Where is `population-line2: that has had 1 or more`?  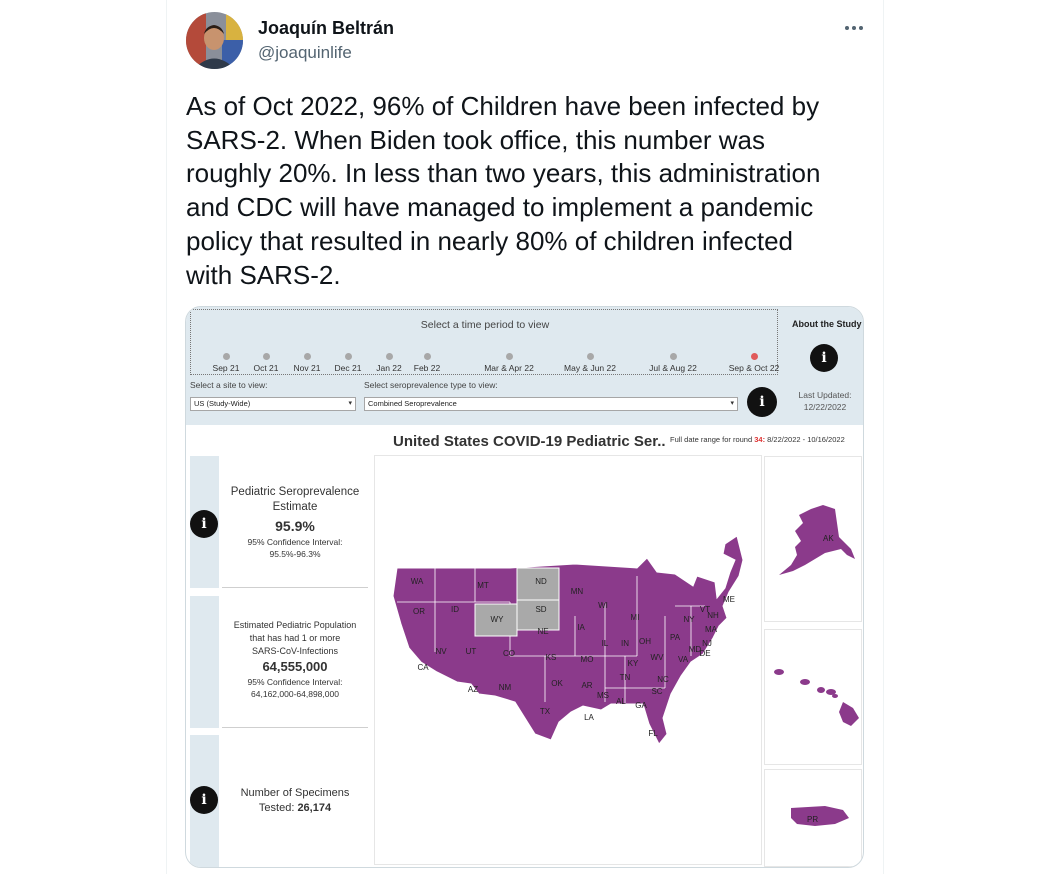 population-line2: that has had 1 or more is located at coordinates (295, 638).